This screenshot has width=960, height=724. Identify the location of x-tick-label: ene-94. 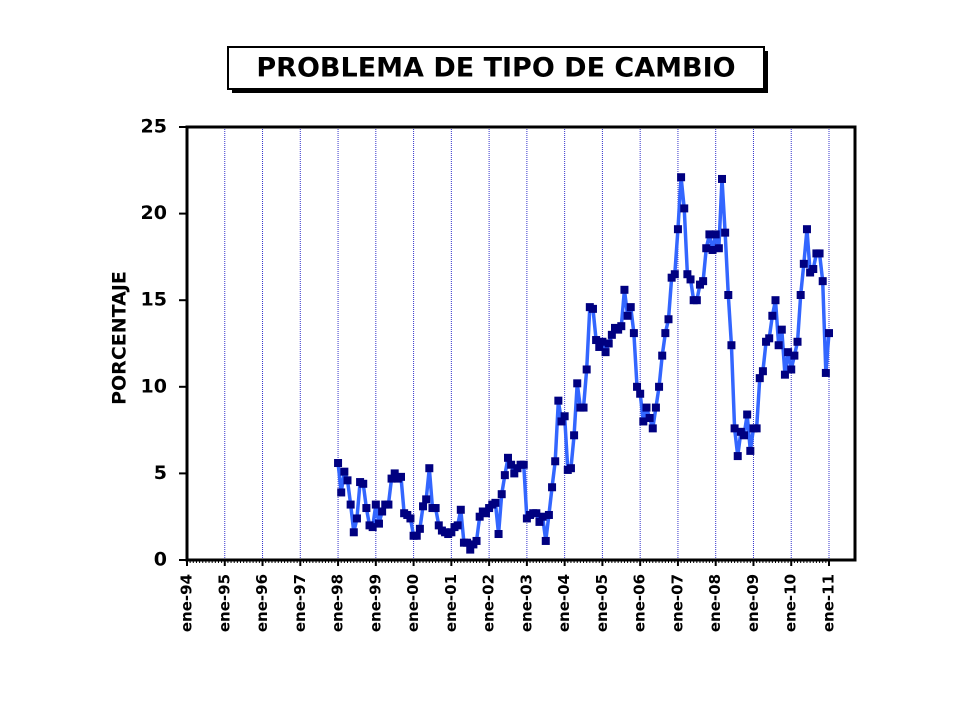
(187, 603).